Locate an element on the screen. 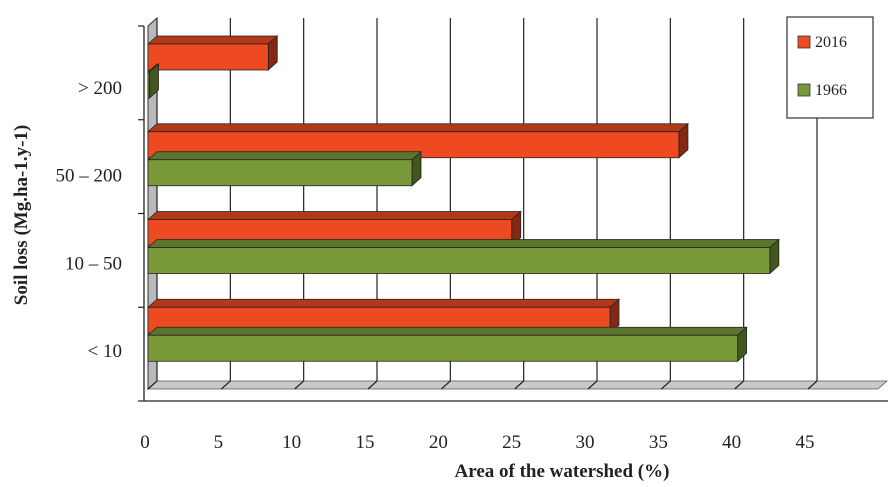 This screenshot has width=888, height=487. x-tick-label: 30 is located at coordinates (585, 442).